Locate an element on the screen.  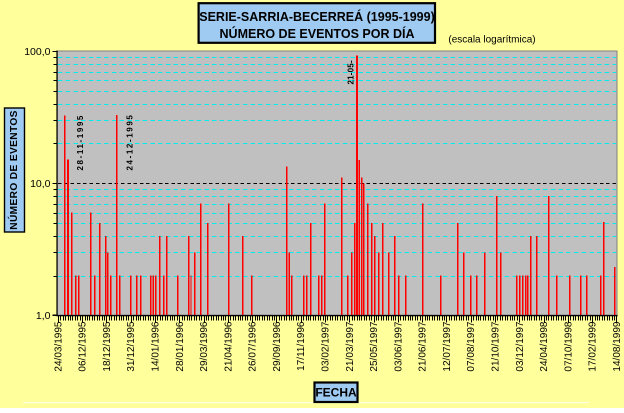
svg-text: 14/01/1996 is located at coordinates (156, 346).